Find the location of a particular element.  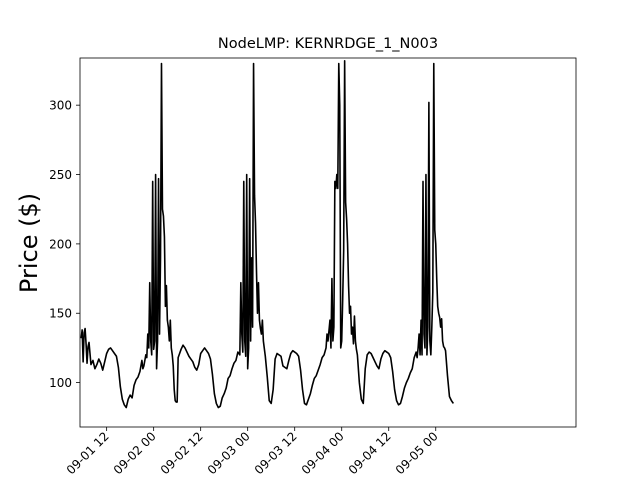

y-tick-label: 100 is located at coordinates (60, 383).